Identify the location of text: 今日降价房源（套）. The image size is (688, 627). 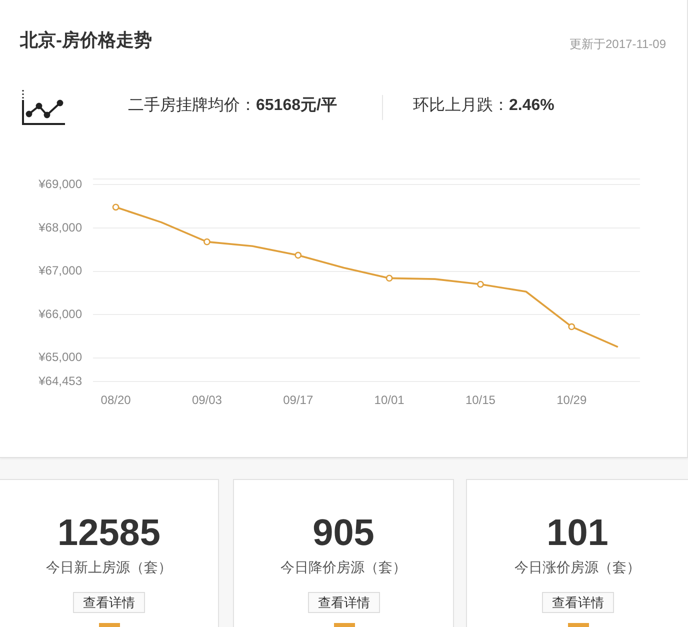
(344, 567).